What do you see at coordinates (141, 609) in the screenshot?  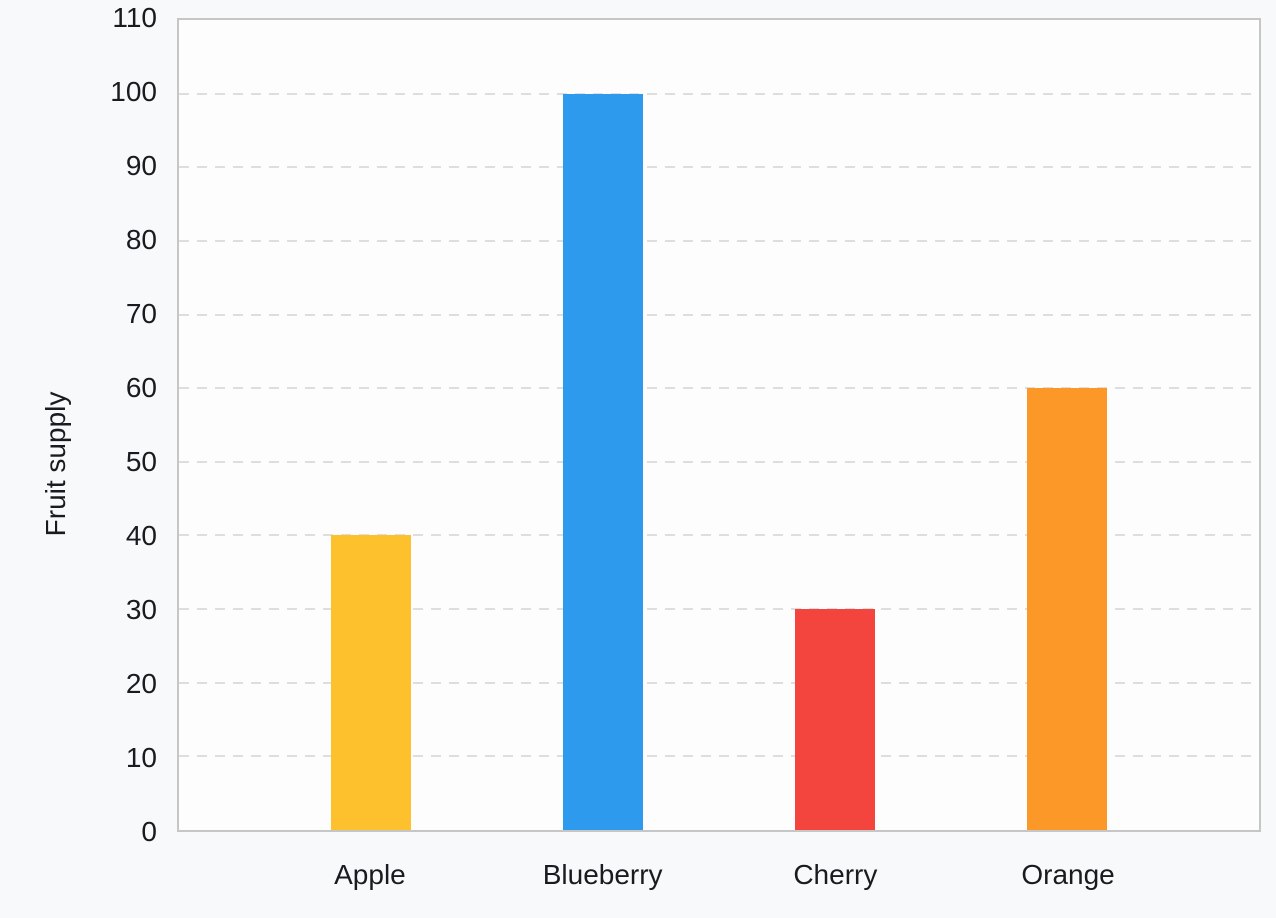 I see `y-tick-label: 30` at bounding box center [141, 609].